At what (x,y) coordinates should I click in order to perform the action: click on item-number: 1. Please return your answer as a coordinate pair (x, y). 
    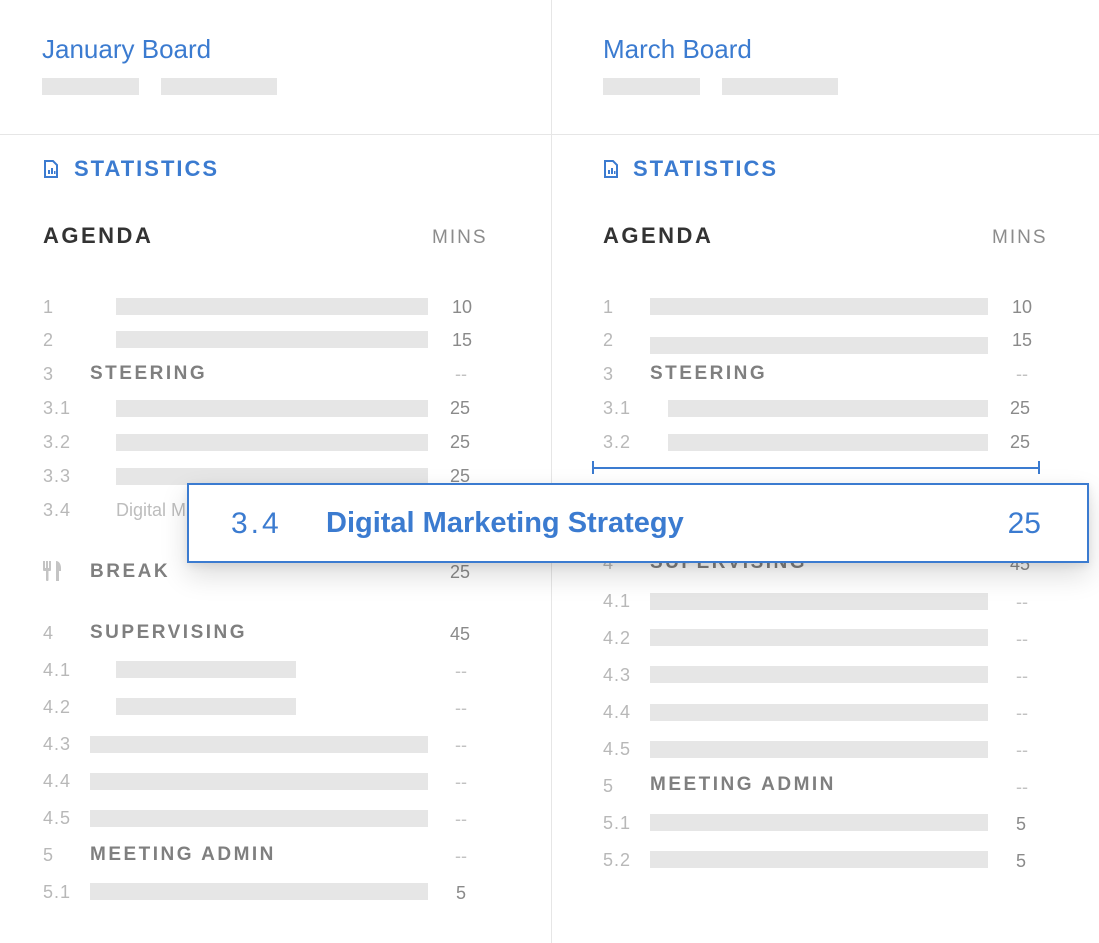
    Looking at the image, I should click on (49, 307).